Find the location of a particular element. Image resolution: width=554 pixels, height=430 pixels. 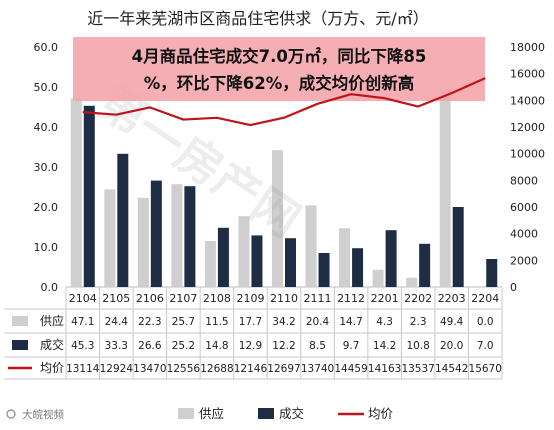

supply-value-label: 34.2 is located at coordinates (283, 322).